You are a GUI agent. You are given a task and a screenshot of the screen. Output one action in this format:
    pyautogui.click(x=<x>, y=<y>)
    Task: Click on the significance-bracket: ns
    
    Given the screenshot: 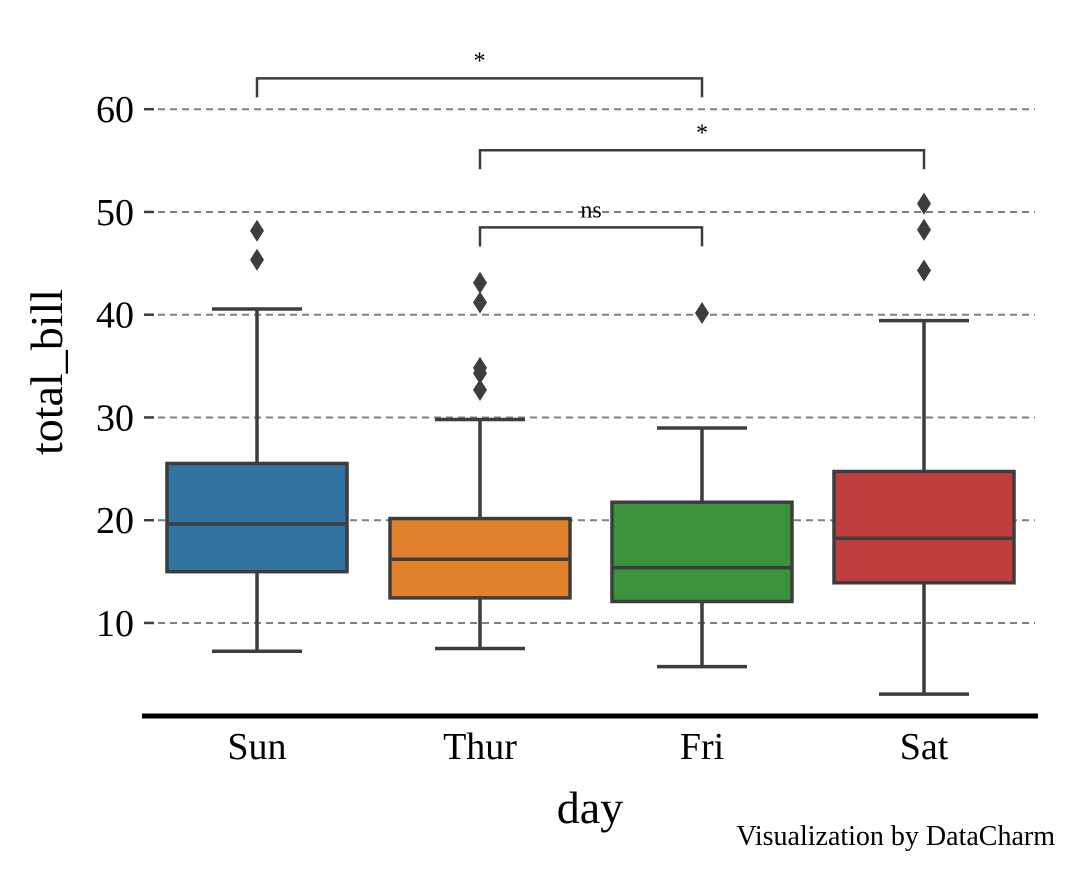 What is the action you would take?
    pyautogui.click(x=591, y=222)
    